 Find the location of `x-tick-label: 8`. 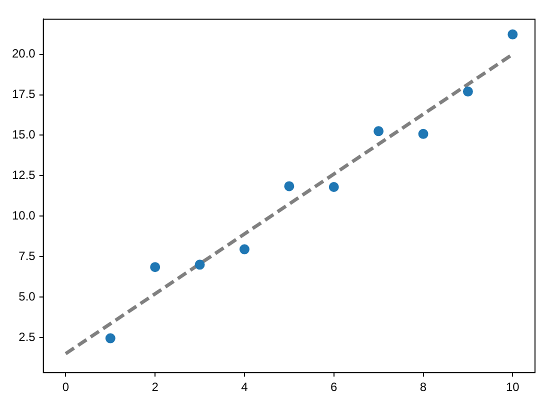

x-tick-label: 8 is located at coordinates (423, 387).